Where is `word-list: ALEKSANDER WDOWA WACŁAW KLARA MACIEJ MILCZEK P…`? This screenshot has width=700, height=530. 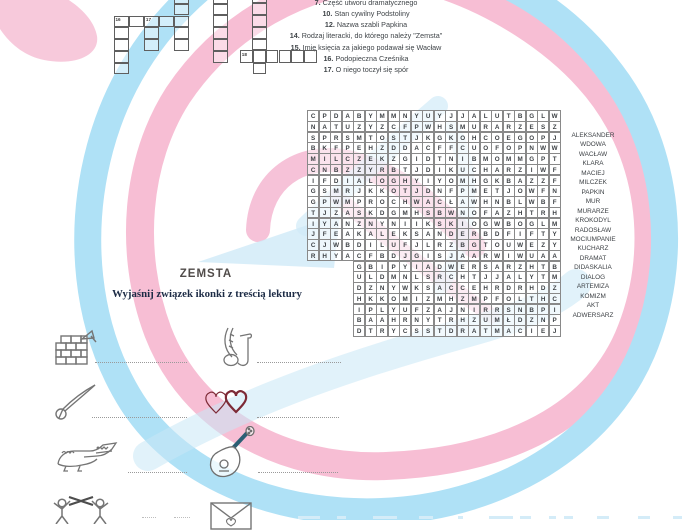
word-list: ALEKSANDER WDOWA WACŁAW KLARA MACIEJ MILCZEK P… is located at coordinates (593, 225).